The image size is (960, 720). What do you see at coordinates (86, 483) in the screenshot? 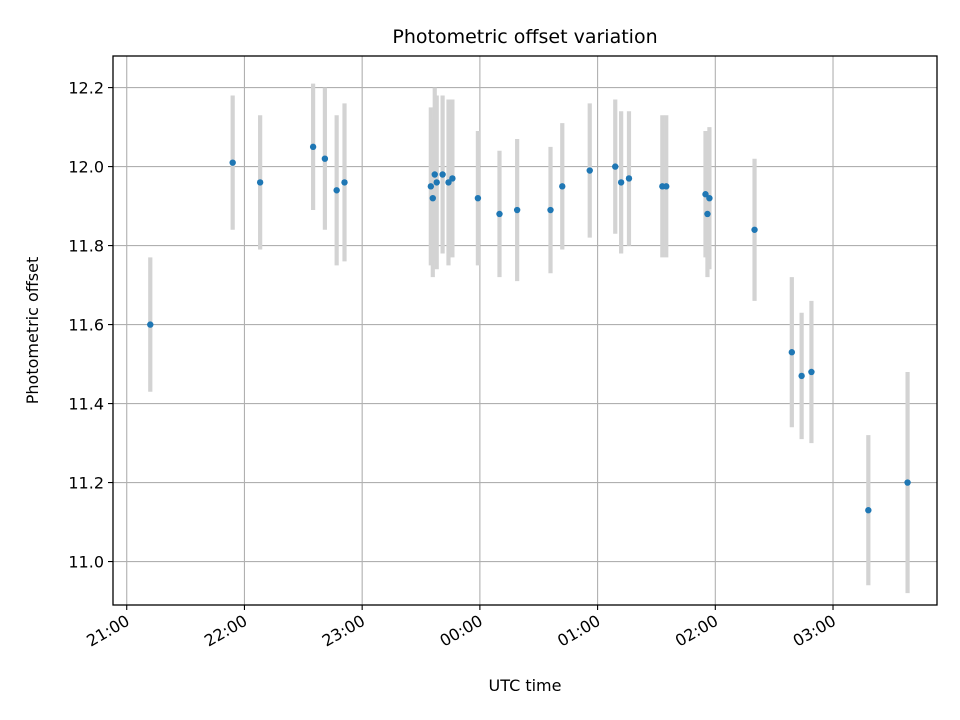
I see `y-tick-label: 11.2` at bounding box center [86, 483].